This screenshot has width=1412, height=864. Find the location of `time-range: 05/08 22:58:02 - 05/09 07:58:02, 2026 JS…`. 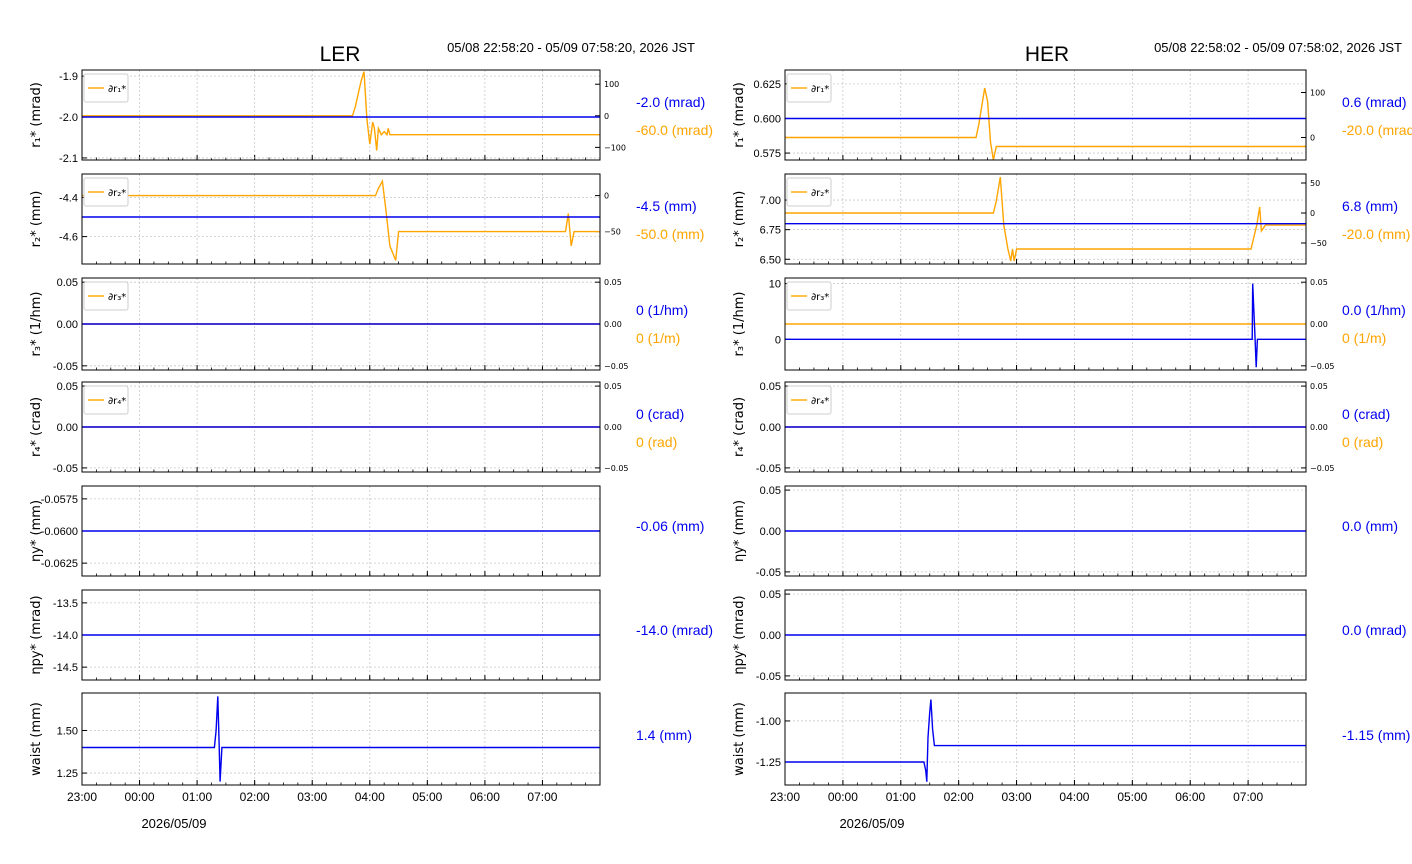

time-range: 05/08 22:58:02 - 05/09 07:58:02, 2026 JS… is located at coordinates (1278, 47).